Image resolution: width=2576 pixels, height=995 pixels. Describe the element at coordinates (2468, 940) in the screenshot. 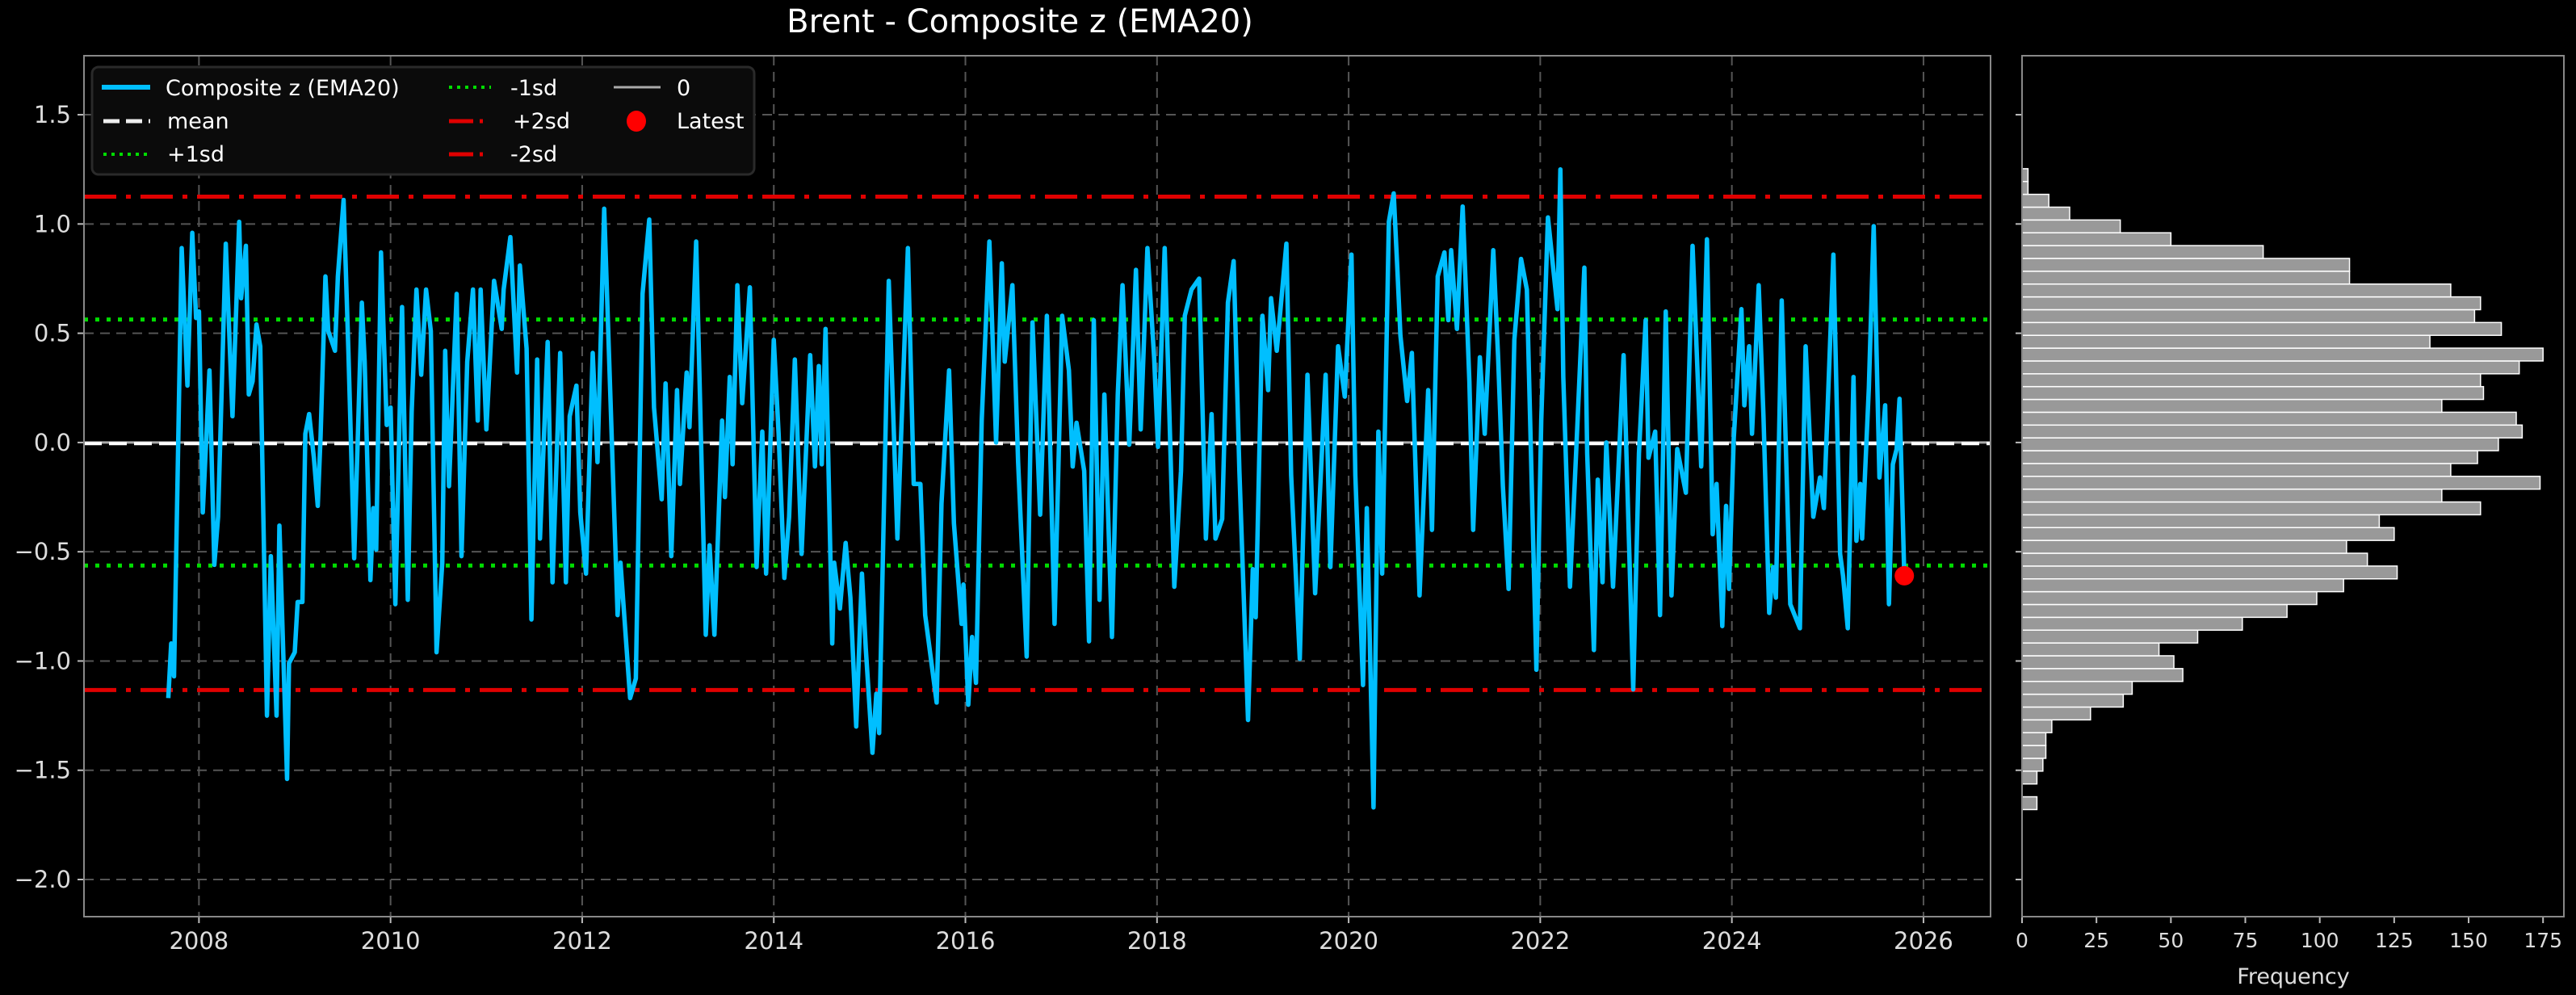

I see `hist-x-tick-label: 150` at that location.